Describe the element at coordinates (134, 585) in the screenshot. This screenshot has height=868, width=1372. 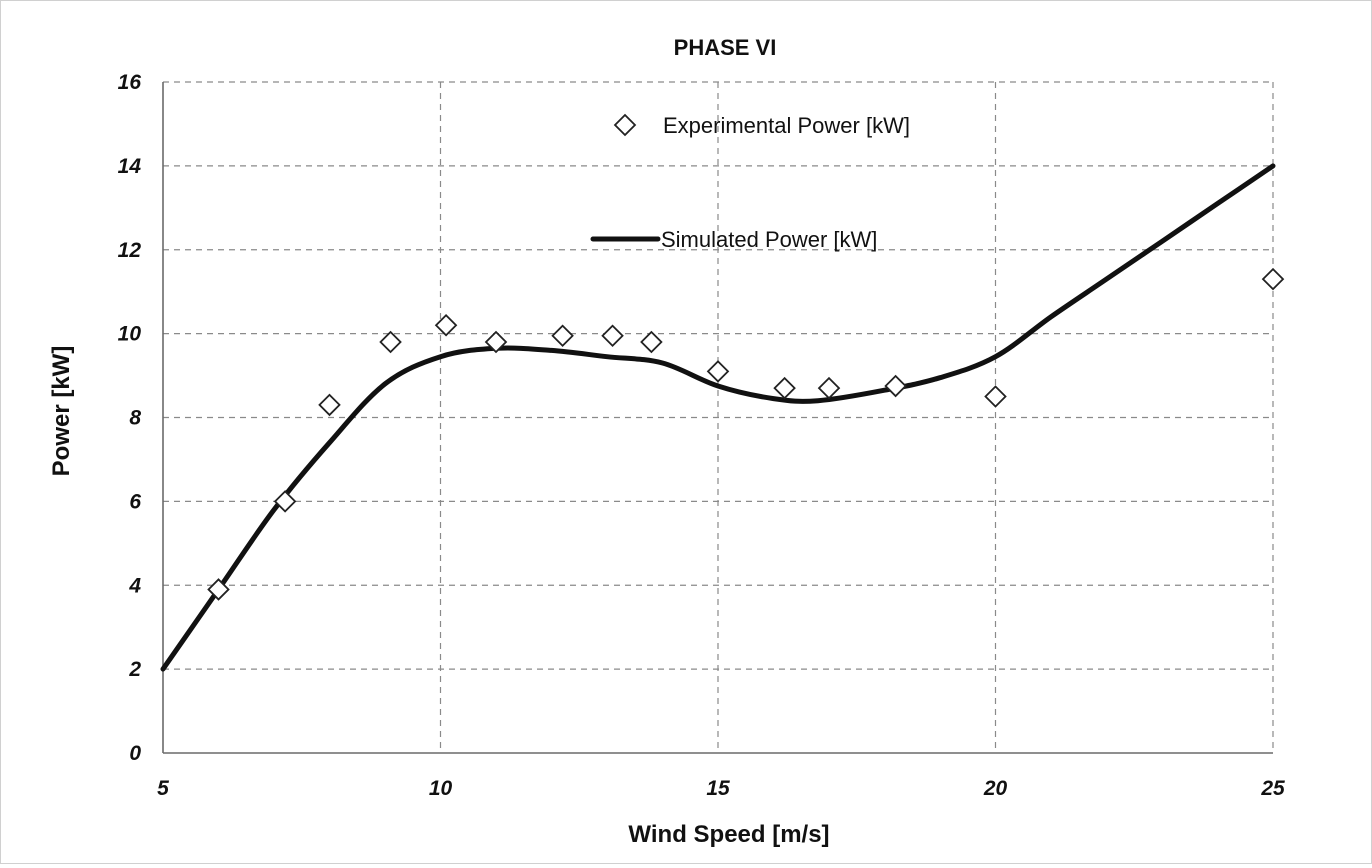
I see `y-tick-label-4: 4` at that location.